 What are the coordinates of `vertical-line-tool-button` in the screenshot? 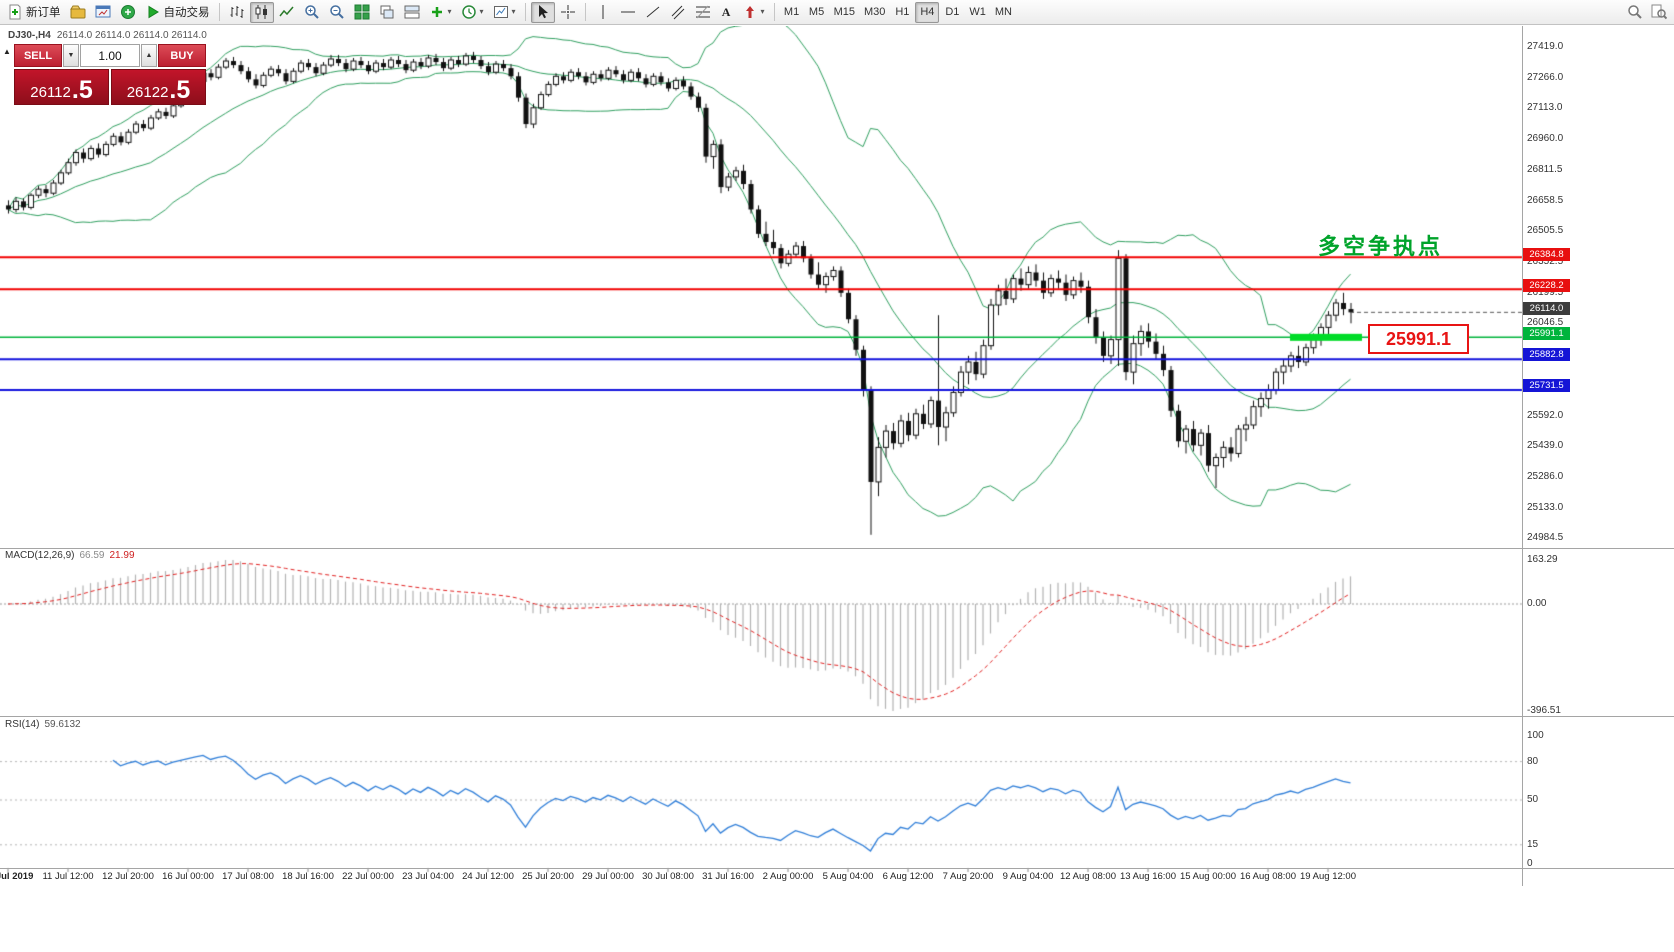 It's located at (603, 12).